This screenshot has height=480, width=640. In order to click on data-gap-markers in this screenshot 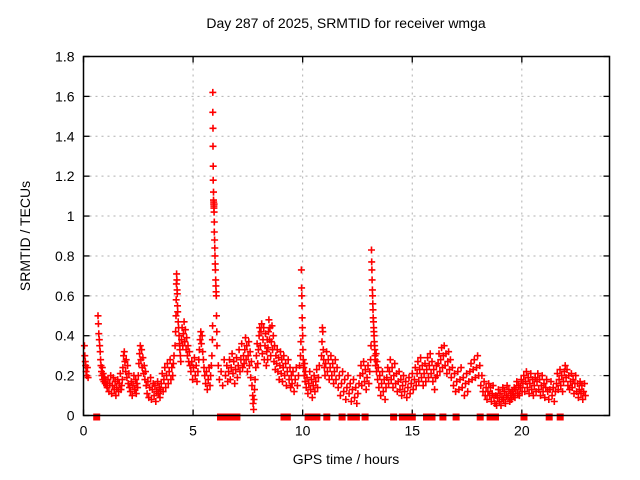, I will do `click(328, 417)`.